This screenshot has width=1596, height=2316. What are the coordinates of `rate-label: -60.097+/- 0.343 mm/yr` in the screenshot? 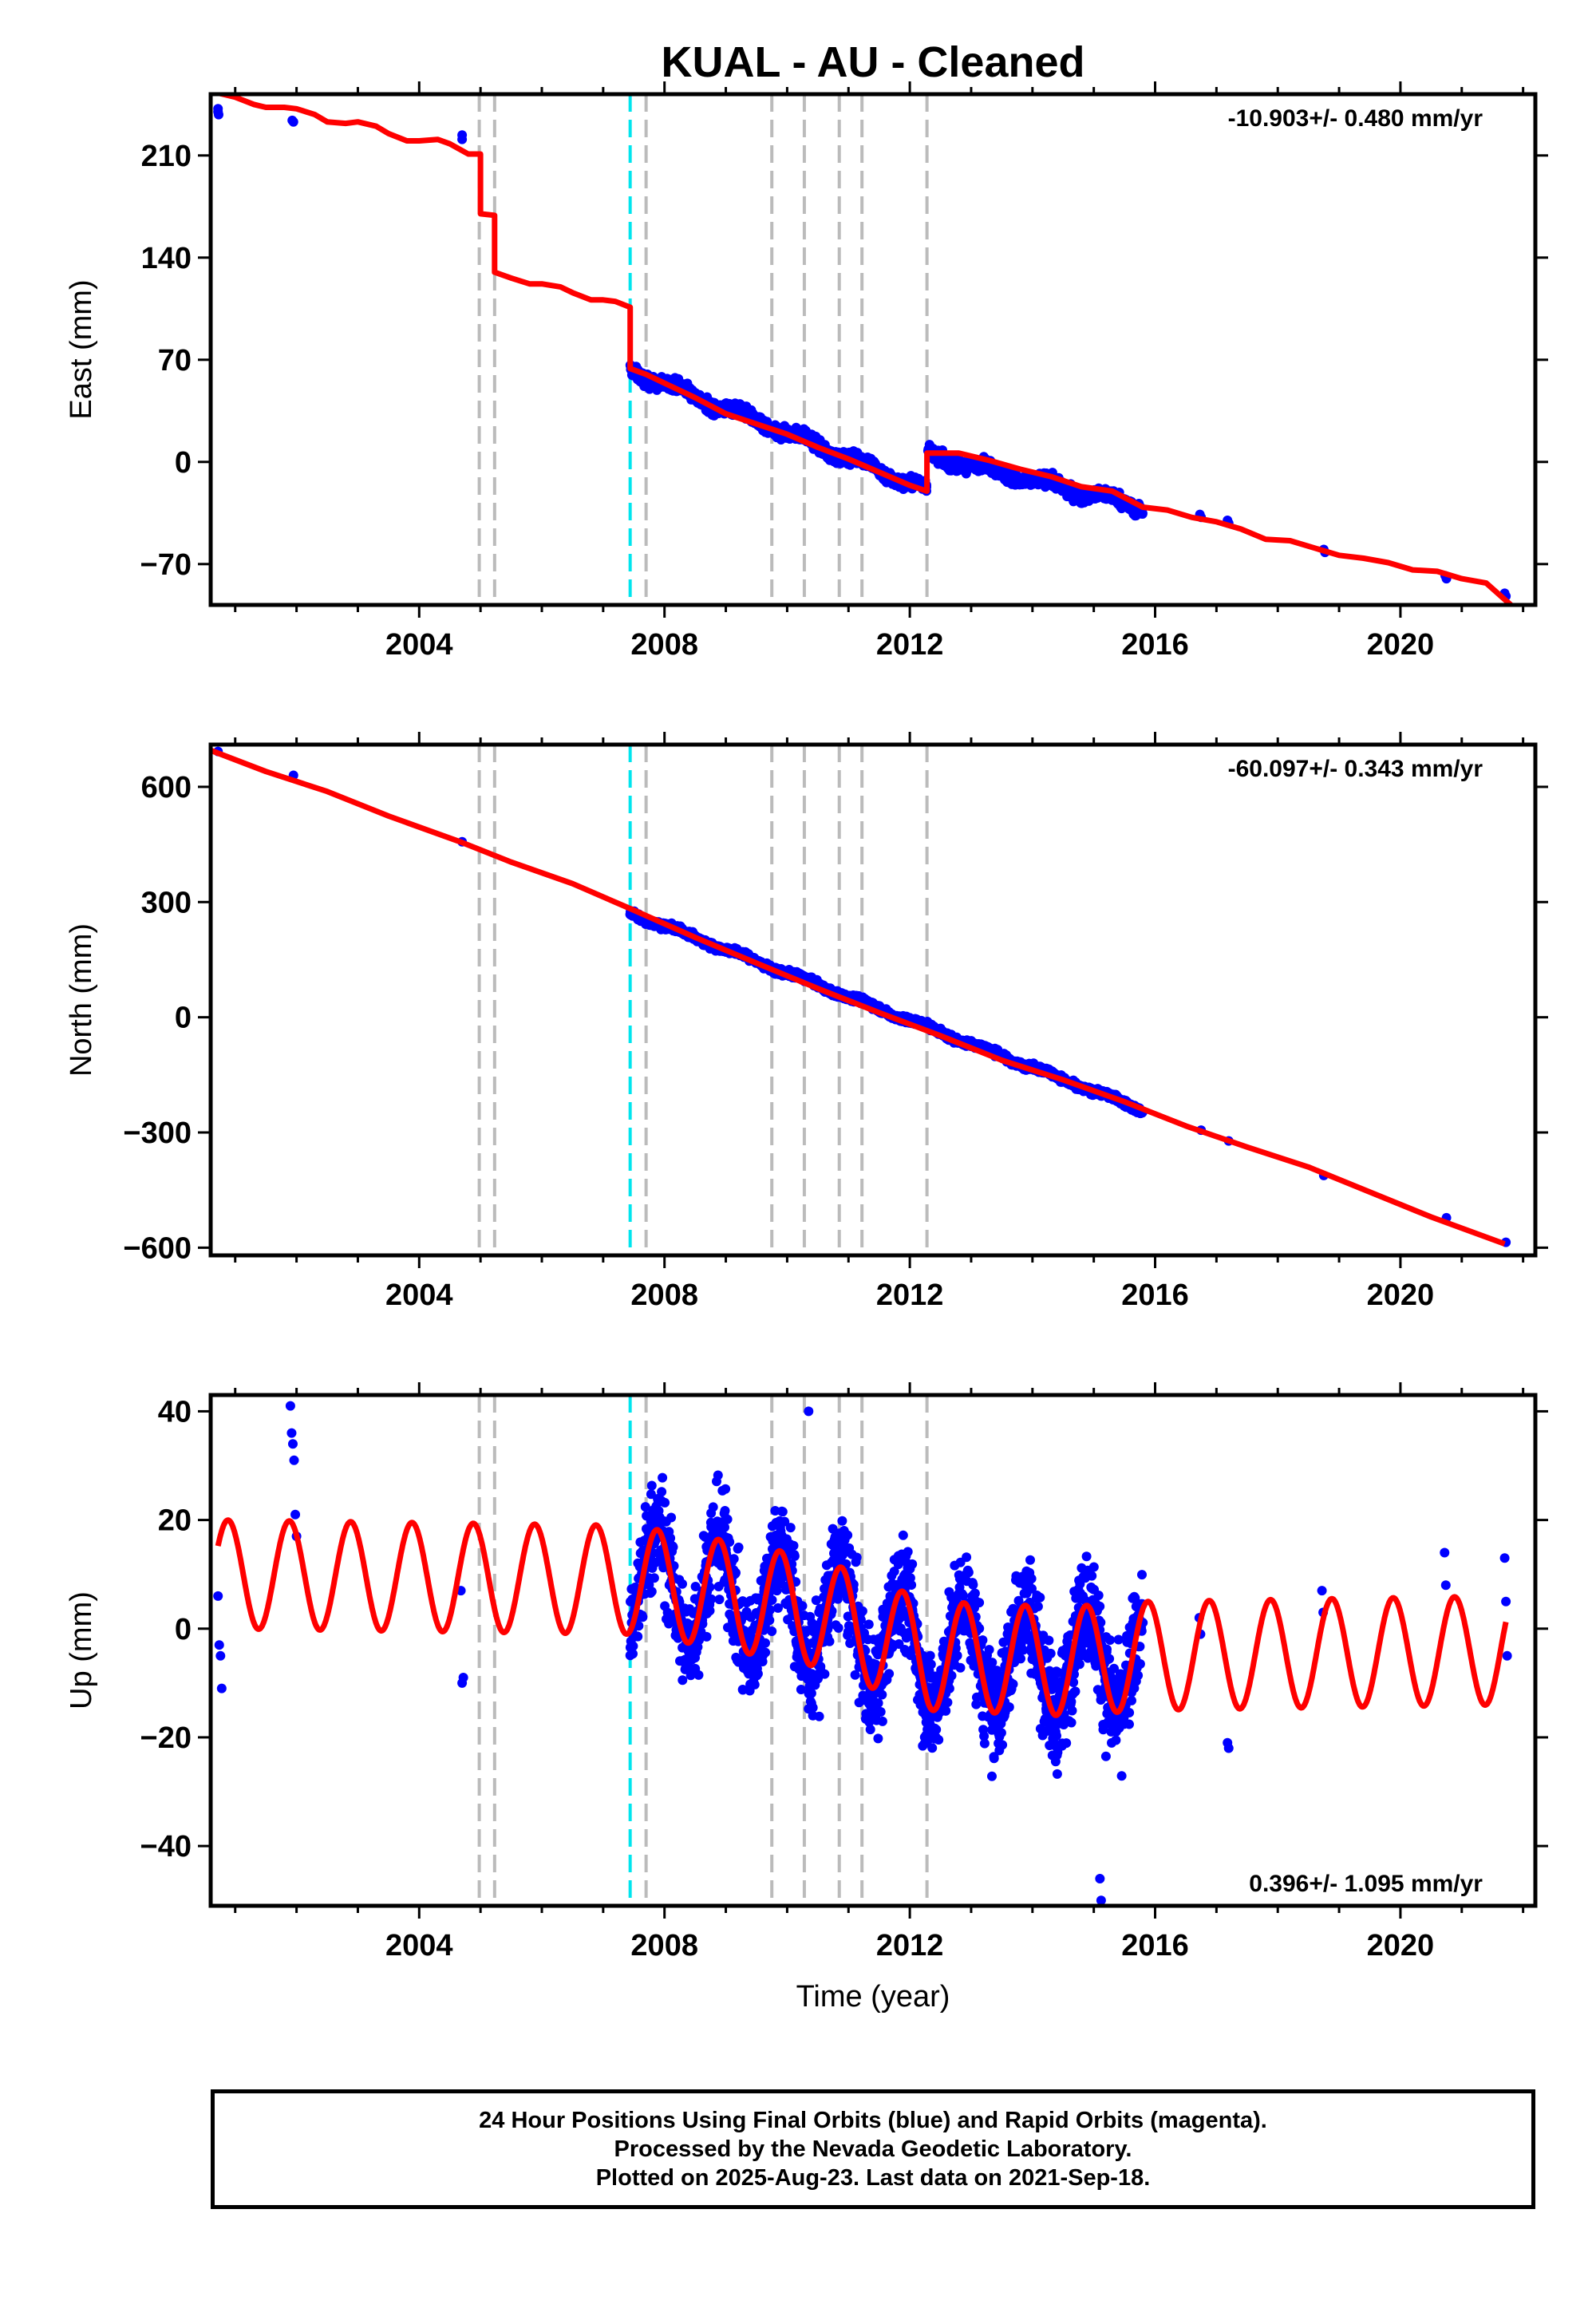 It's located at (1355, 769).